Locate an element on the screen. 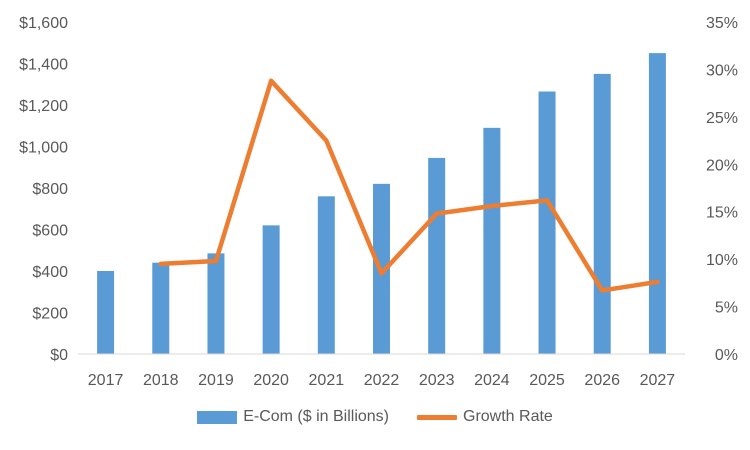  x-tick-label: 2020 is located at coordinates (271, 380).